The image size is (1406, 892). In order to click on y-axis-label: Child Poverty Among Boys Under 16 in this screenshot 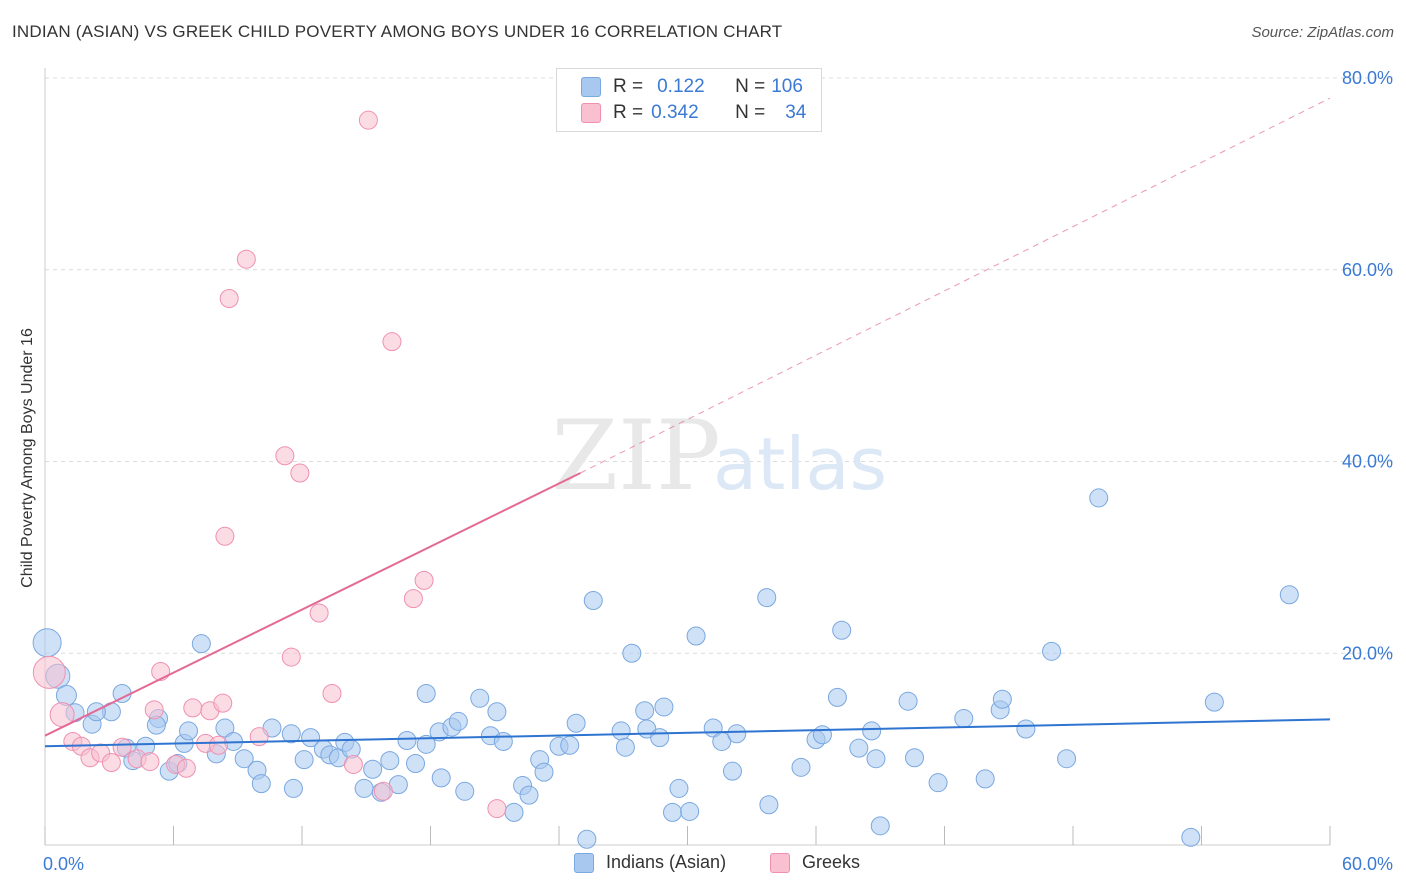, I will do `click(27, 458)`.